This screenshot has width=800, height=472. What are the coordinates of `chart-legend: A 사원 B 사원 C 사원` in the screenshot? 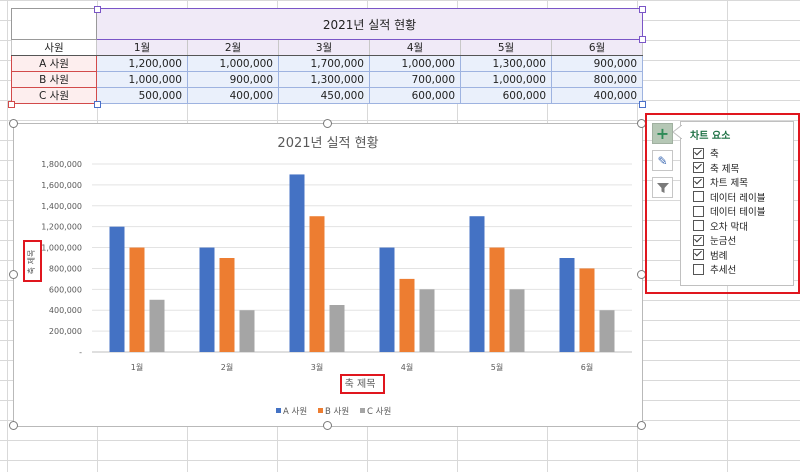 It's located at (333, 412).